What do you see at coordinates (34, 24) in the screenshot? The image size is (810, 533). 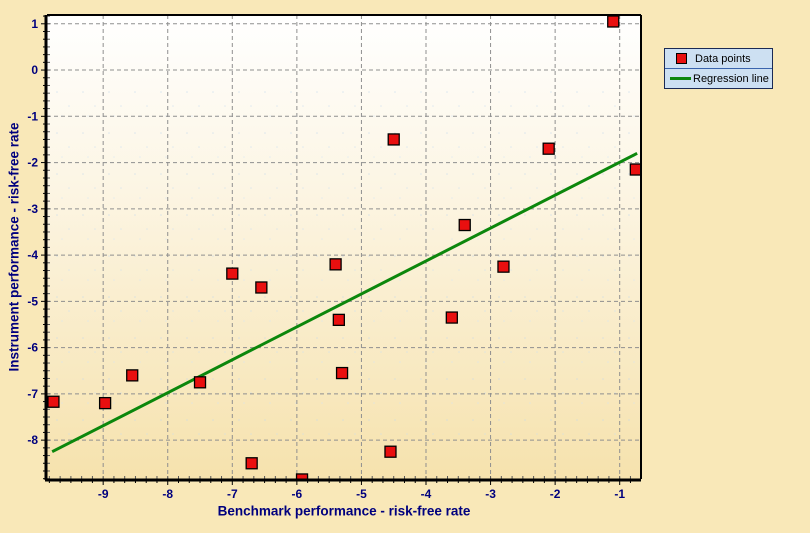 I see `y-tick-label: 1` at bounding box center [34, 24].